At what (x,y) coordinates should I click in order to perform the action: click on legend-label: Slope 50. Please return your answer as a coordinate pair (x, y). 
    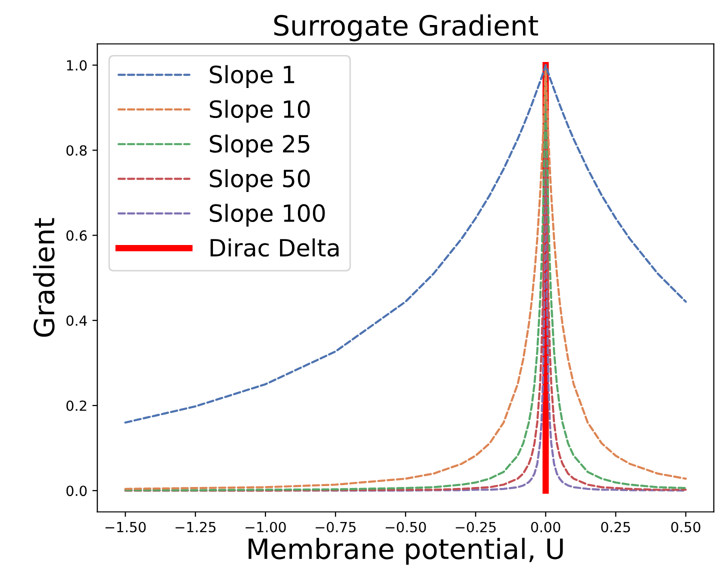
    Looking at the image, I should click on (260, 180).